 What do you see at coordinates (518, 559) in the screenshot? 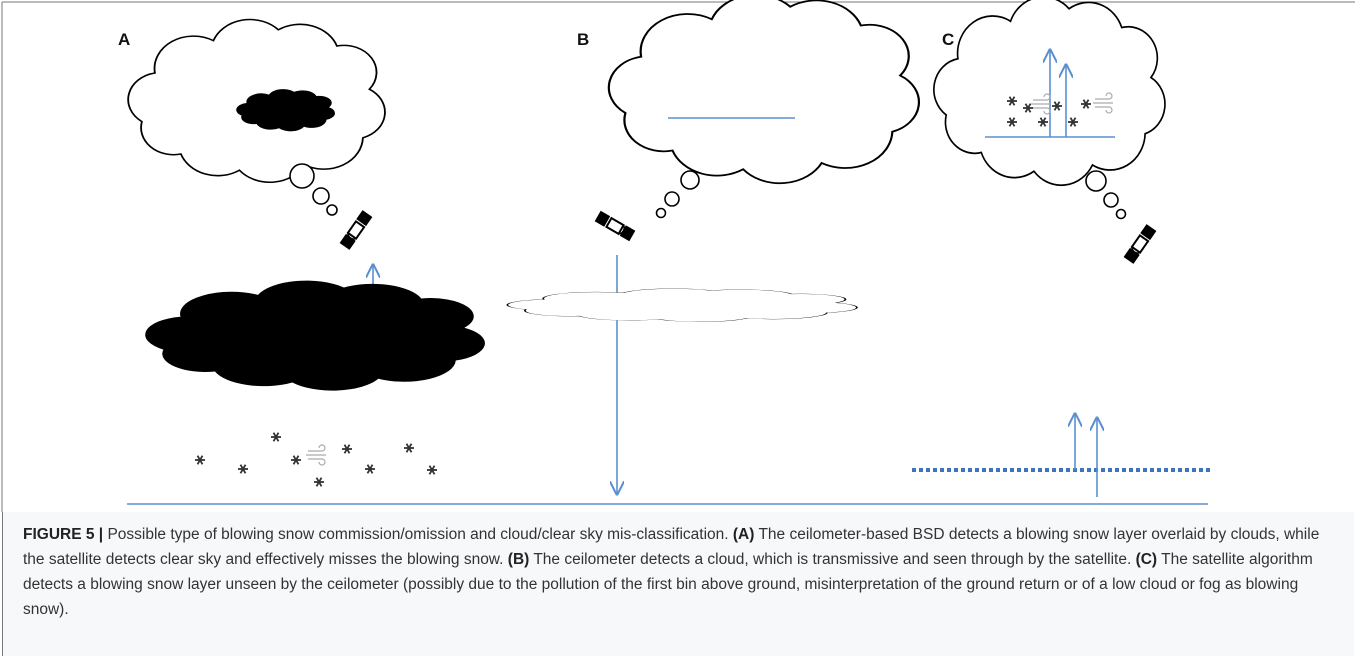
I see `caption-label: (B)` at bounding box center [518, 559].